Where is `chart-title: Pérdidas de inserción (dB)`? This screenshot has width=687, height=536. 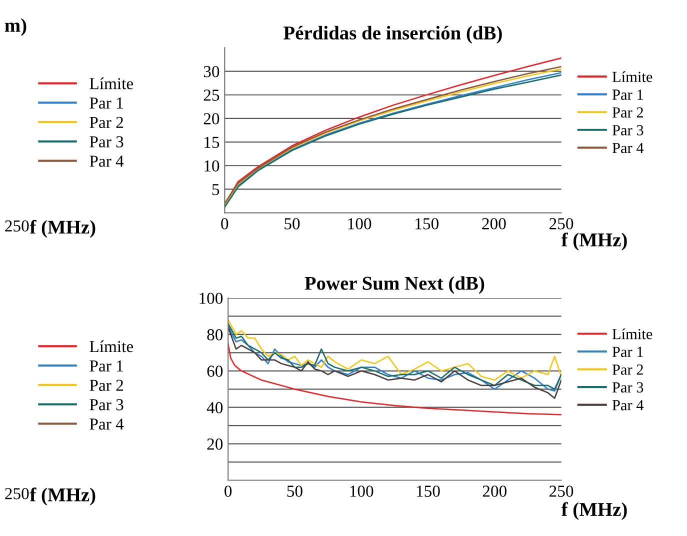
chart-title: Pérdidas de inserción (dB) is located at coordinates (393, 35).